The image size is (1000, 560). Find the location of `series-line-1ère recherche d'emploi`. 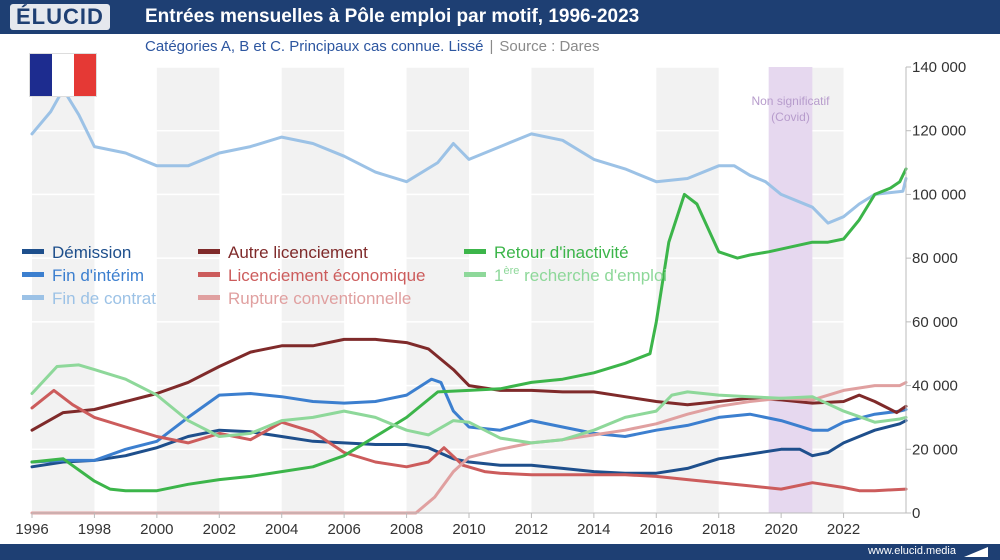

series-line-1ère recherche d'emploi is located at coordinates (469, 404).